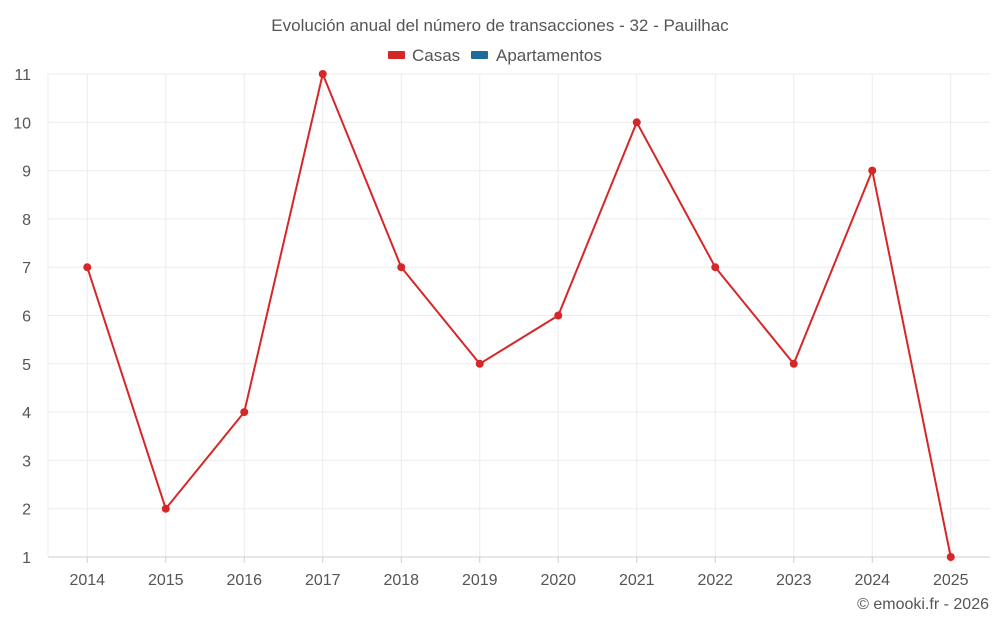 This screenshot has width=1000, height=625. I want to click on x-tick-label: 2017, so click(323, 580).